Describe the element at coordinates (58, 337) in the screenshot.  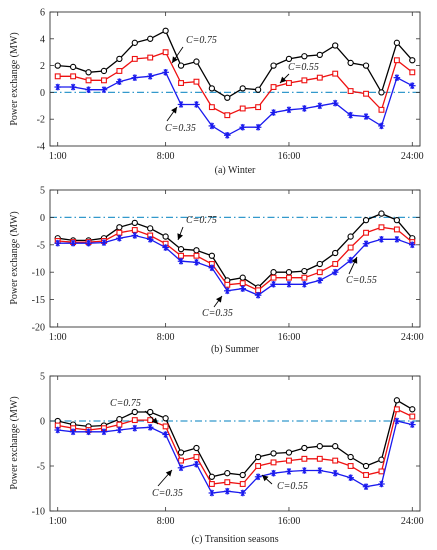
I see `x-tick-label: 1:00` at that location.